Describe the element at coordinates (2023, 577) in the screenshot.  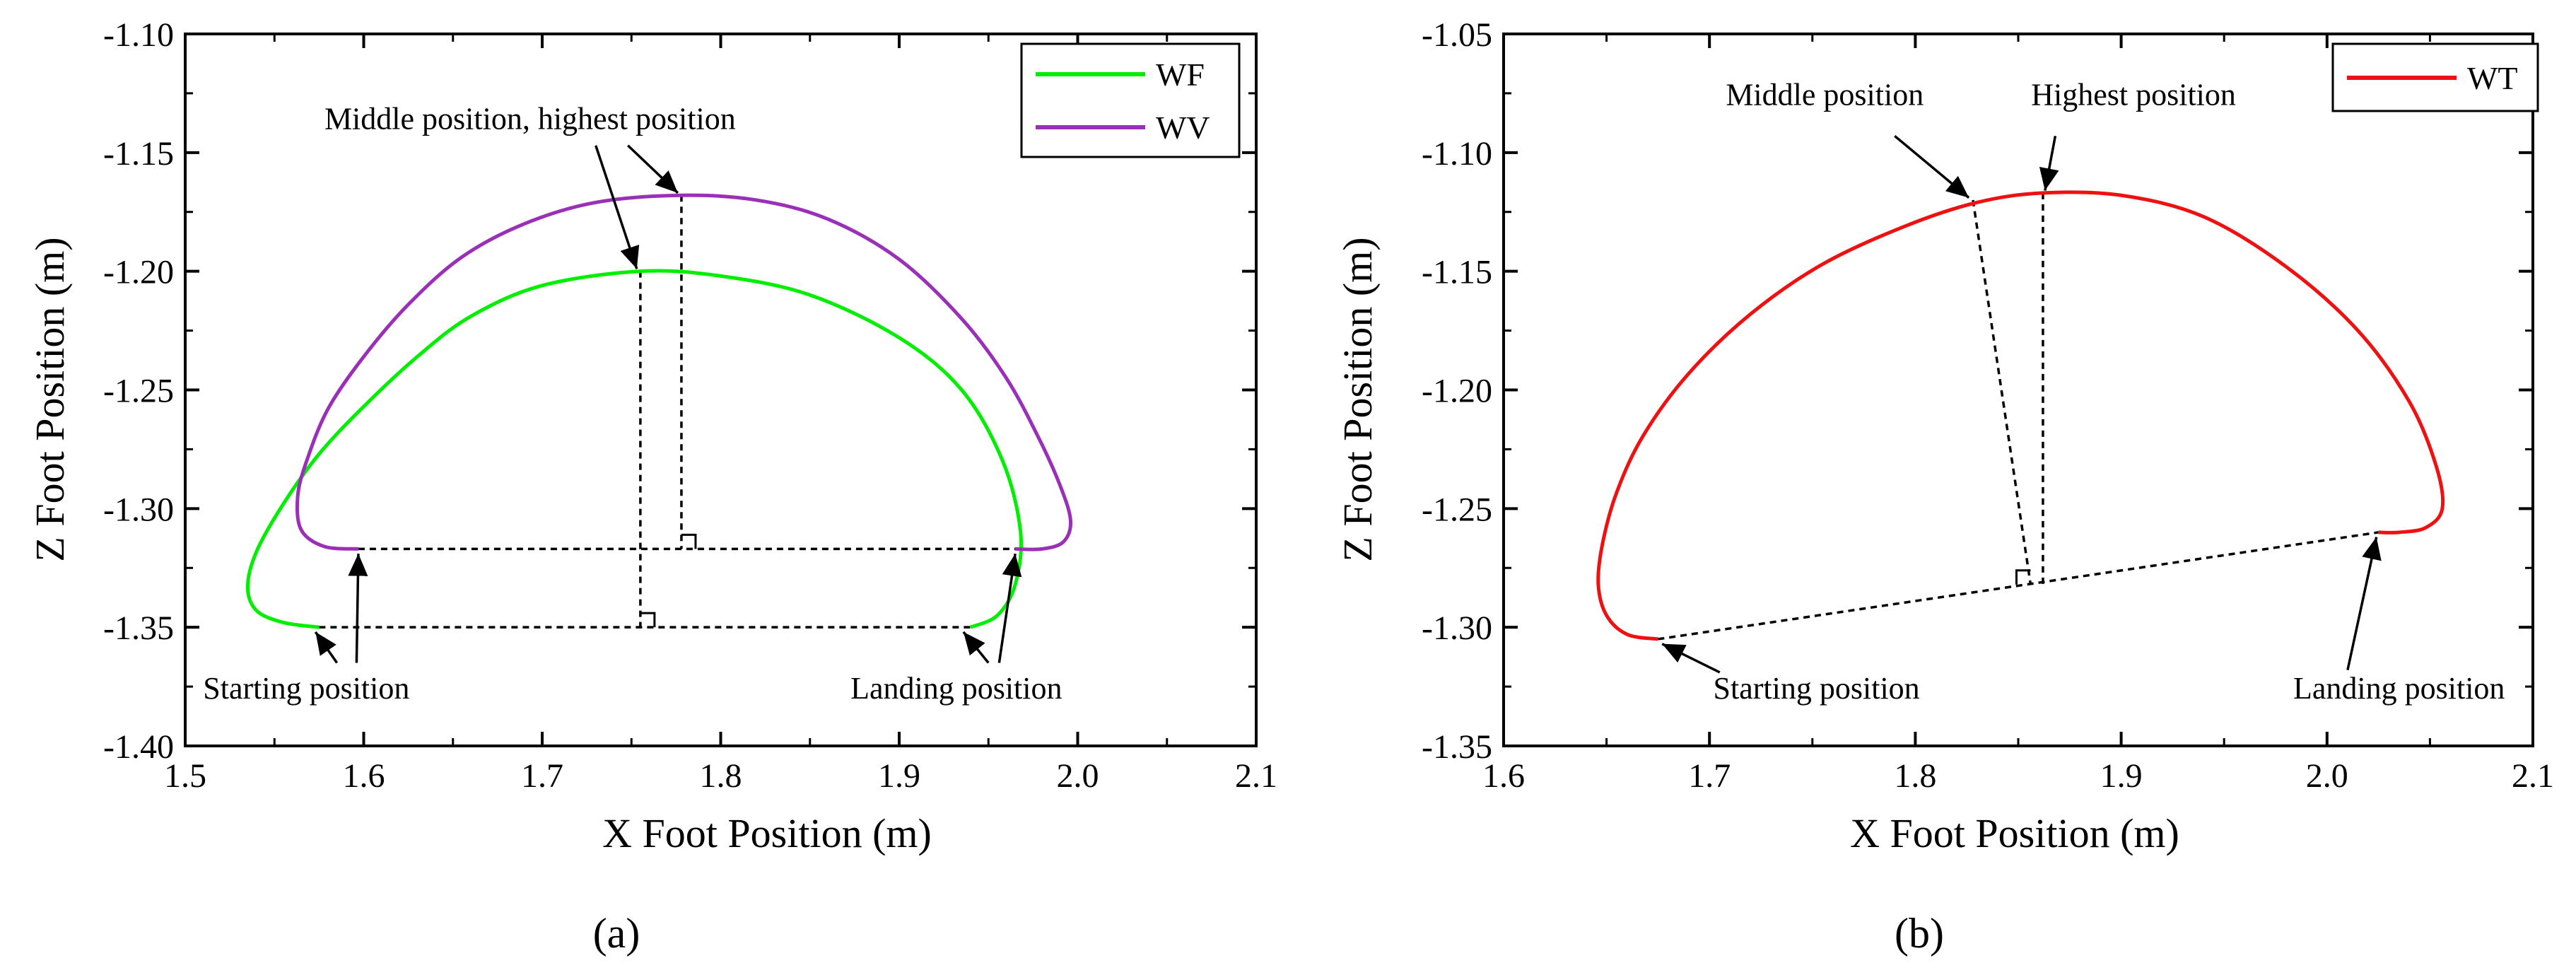
I see `panel-b-right-angle-mark` at that location.